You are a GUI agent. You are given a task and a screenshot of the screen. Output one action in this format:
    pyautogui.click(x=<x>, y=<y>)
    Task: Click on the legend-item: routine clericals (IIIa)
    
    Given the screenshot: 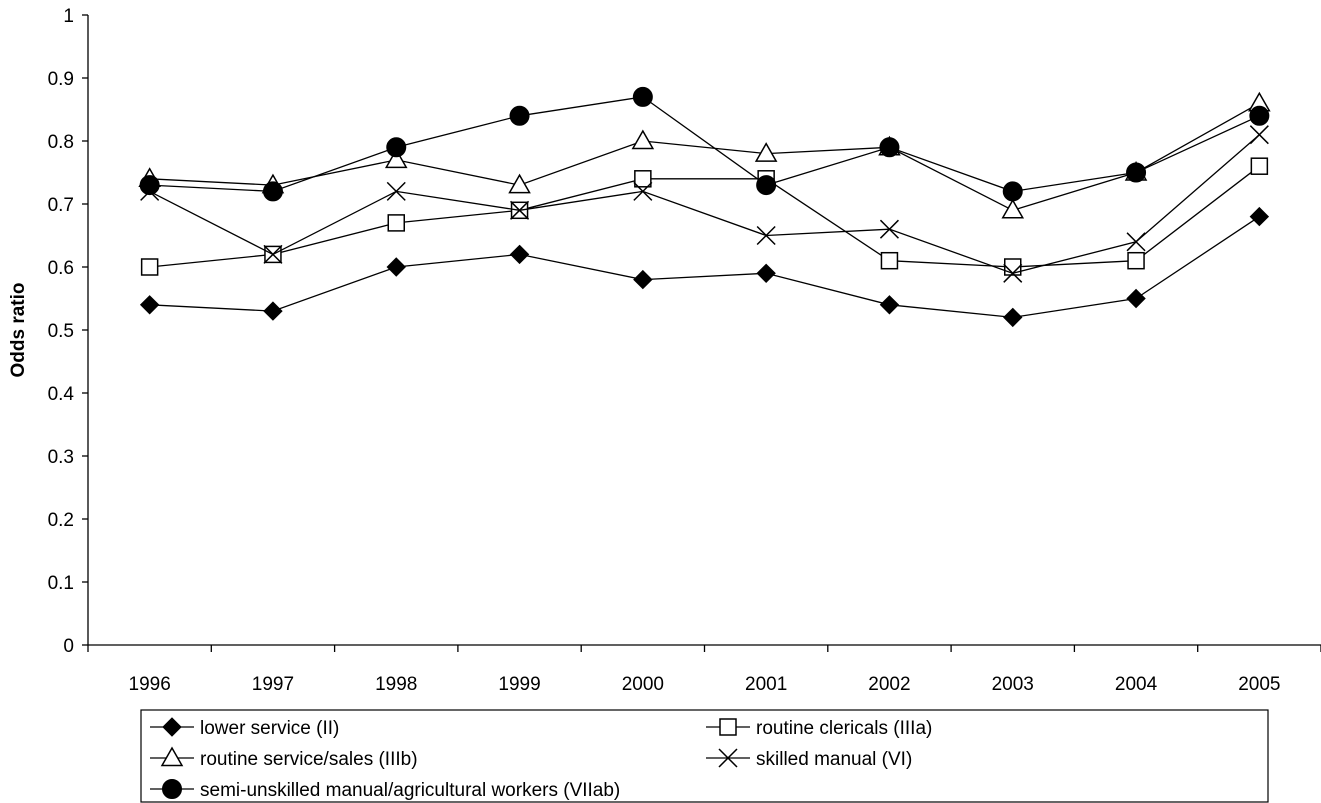 What is the action you would take?
    pyautogui.click(x=819, y=728)
    